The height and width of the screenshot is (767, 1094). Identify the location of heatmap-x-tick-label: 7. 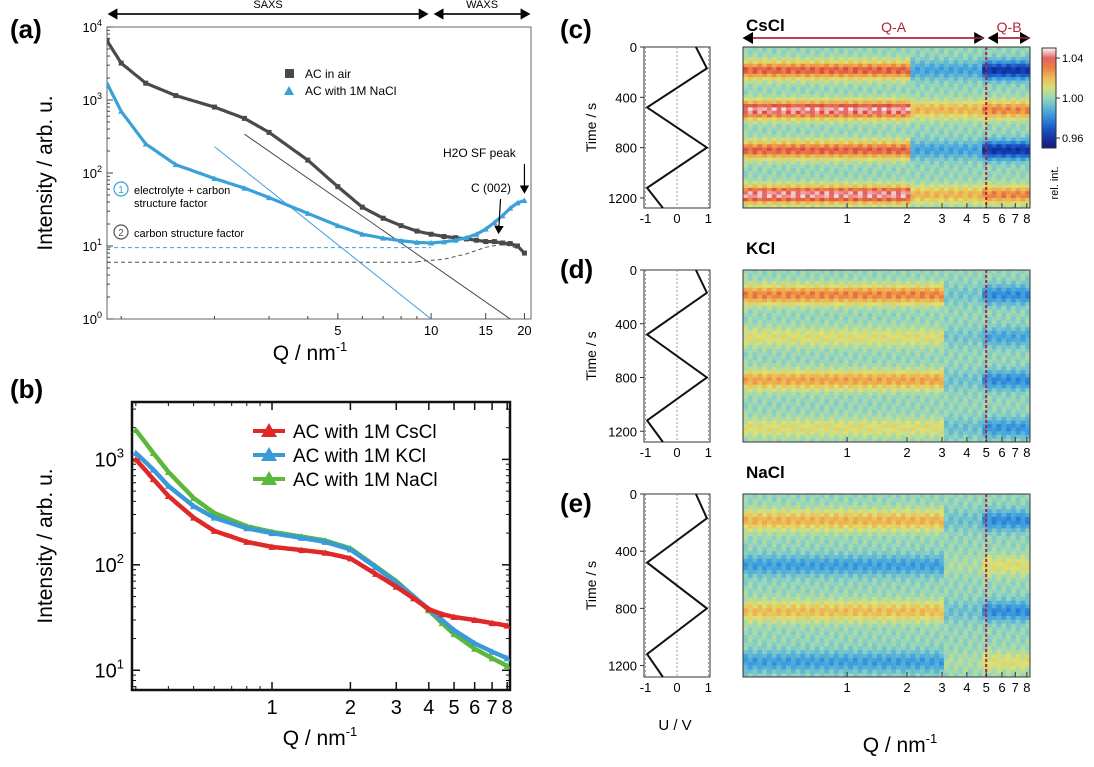
(1015, 218).